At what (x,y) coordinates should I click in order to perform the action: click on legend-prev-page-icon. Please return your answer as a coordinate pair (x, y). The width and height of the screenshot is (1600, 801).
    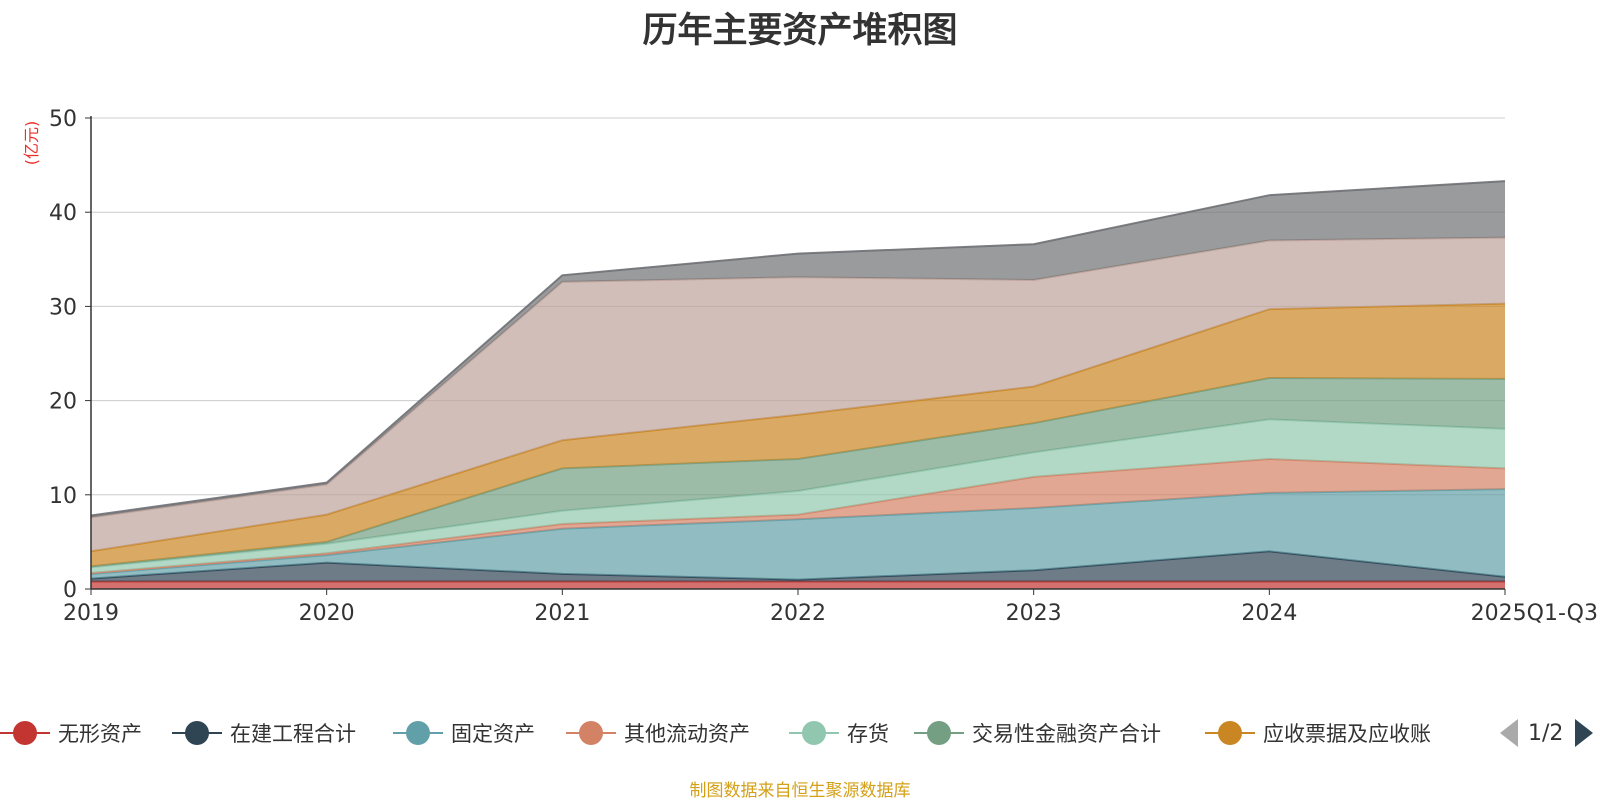
    Looking at the image, I should click on (1509, 733).